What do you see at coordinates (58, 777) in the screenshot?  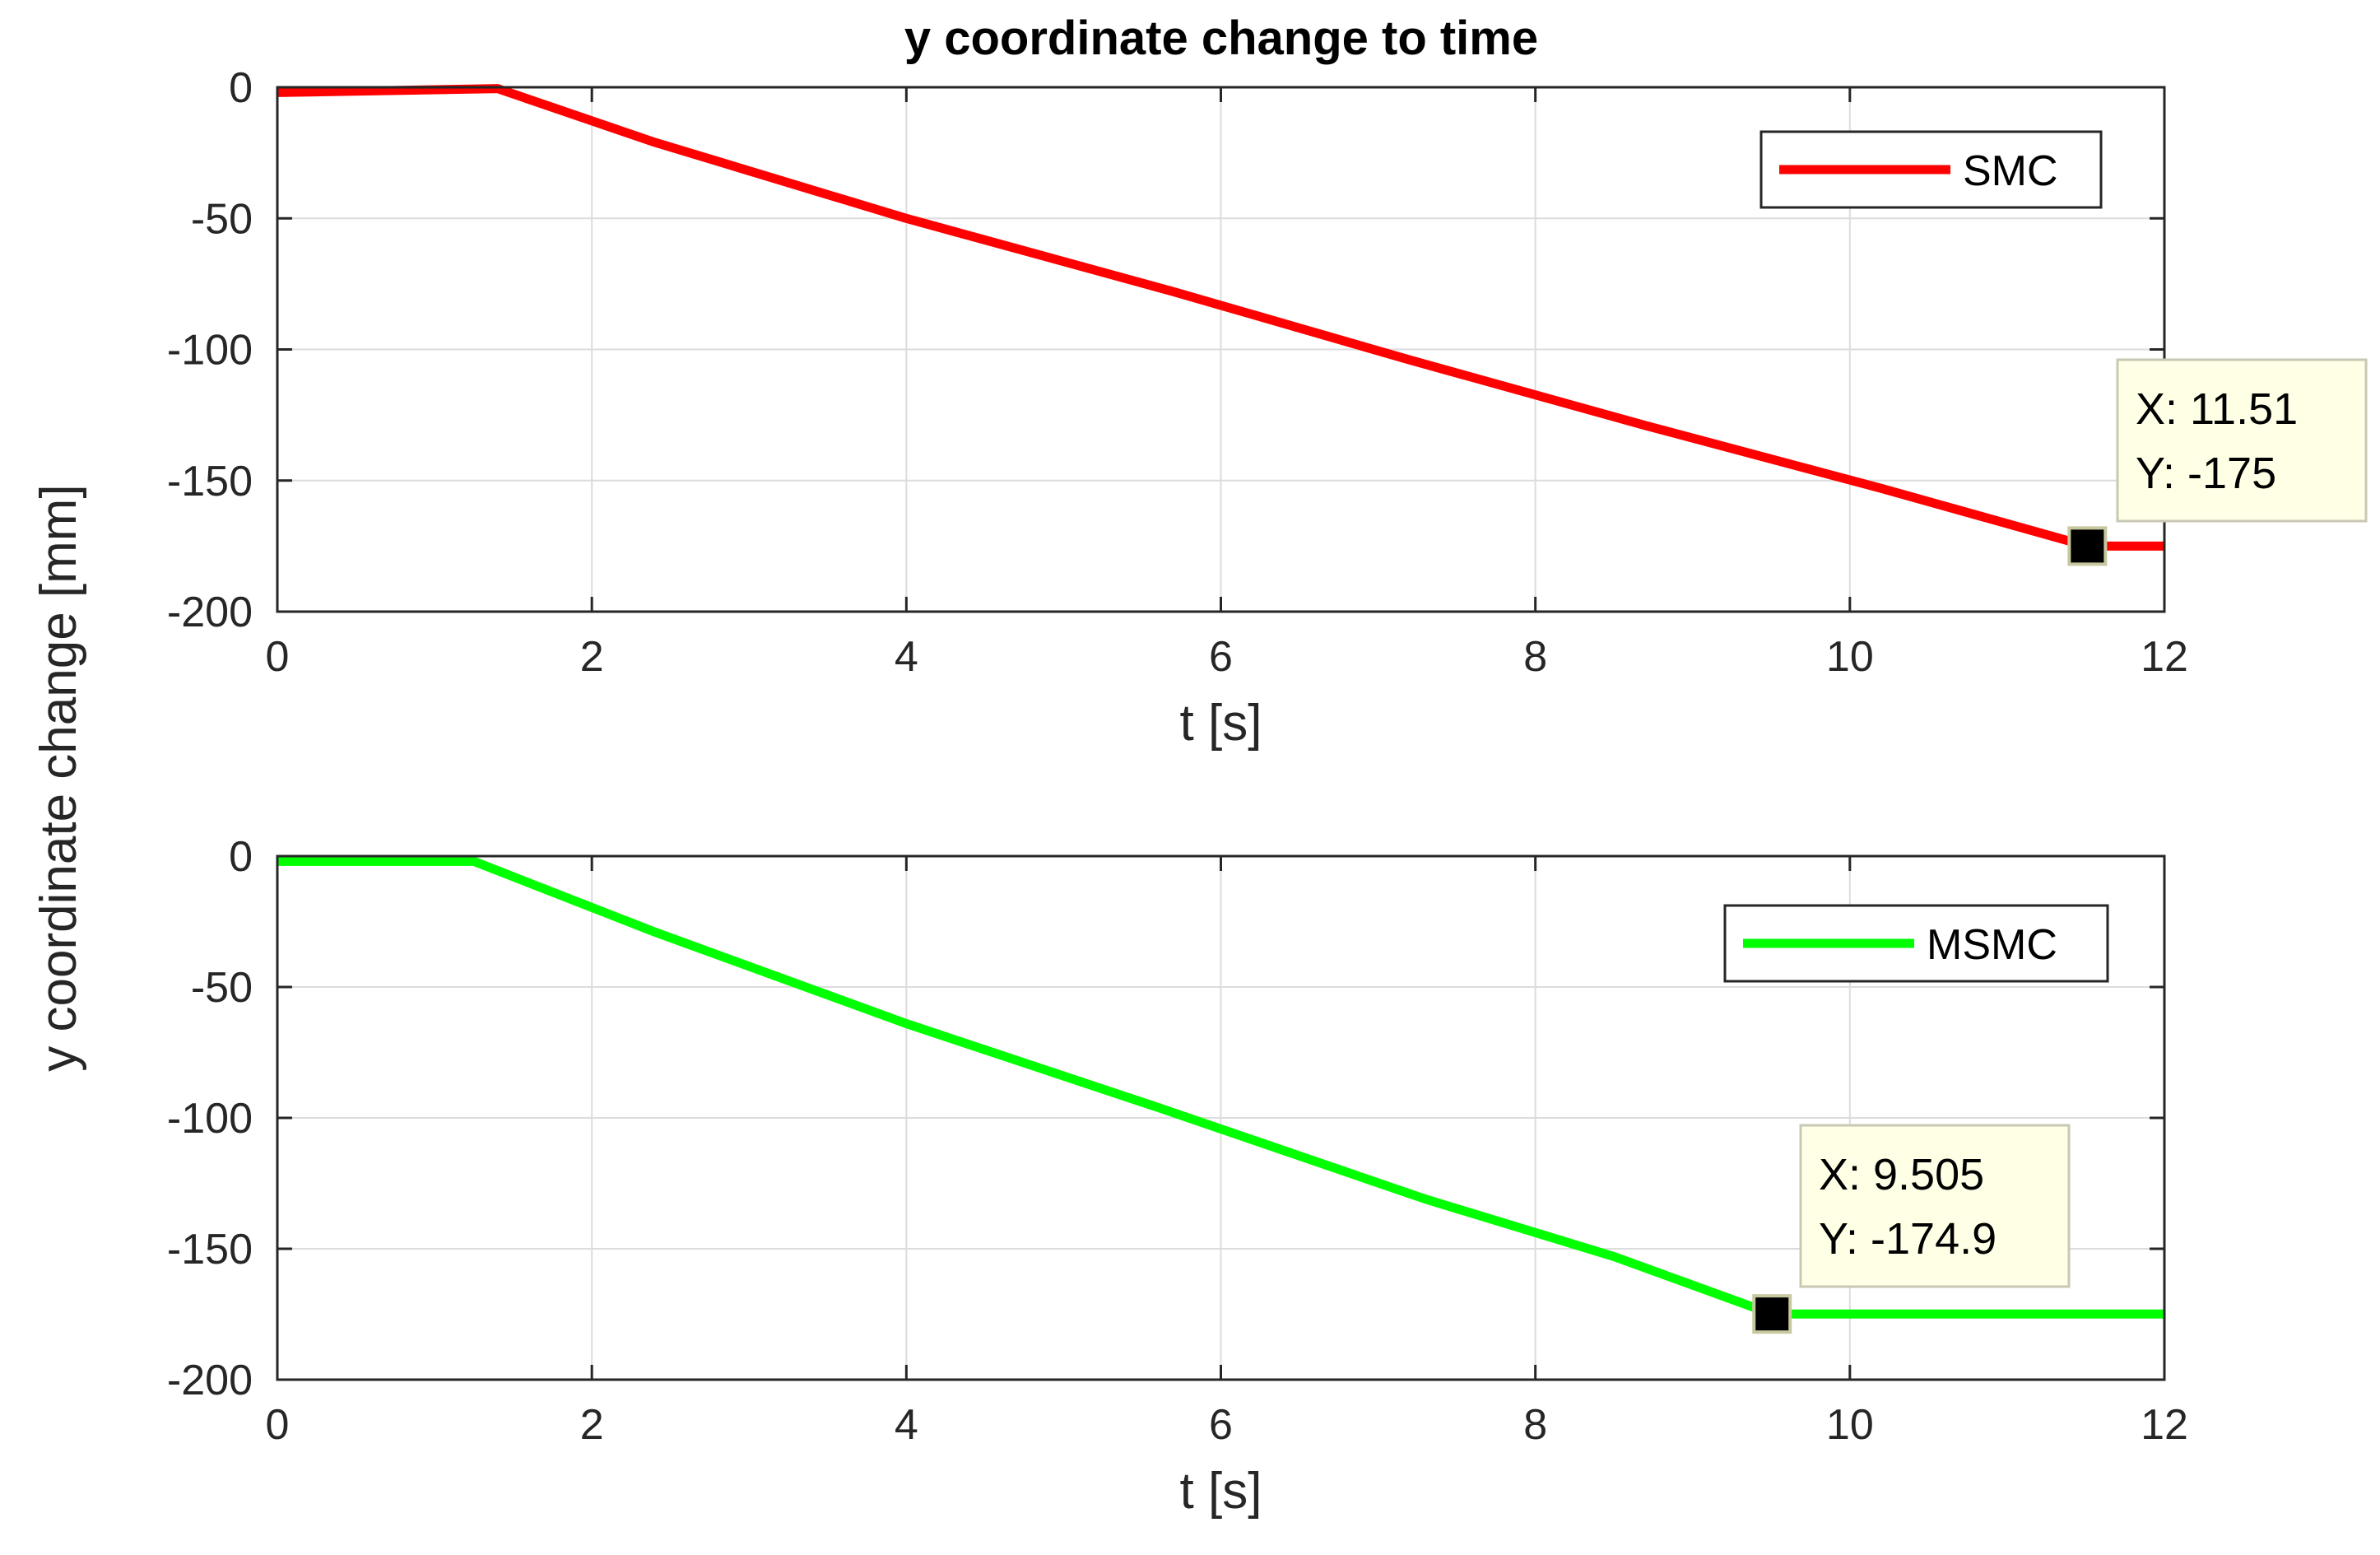 I see `y-axis-label: y coordinate change [mm]` at bounding box center [58, 777].